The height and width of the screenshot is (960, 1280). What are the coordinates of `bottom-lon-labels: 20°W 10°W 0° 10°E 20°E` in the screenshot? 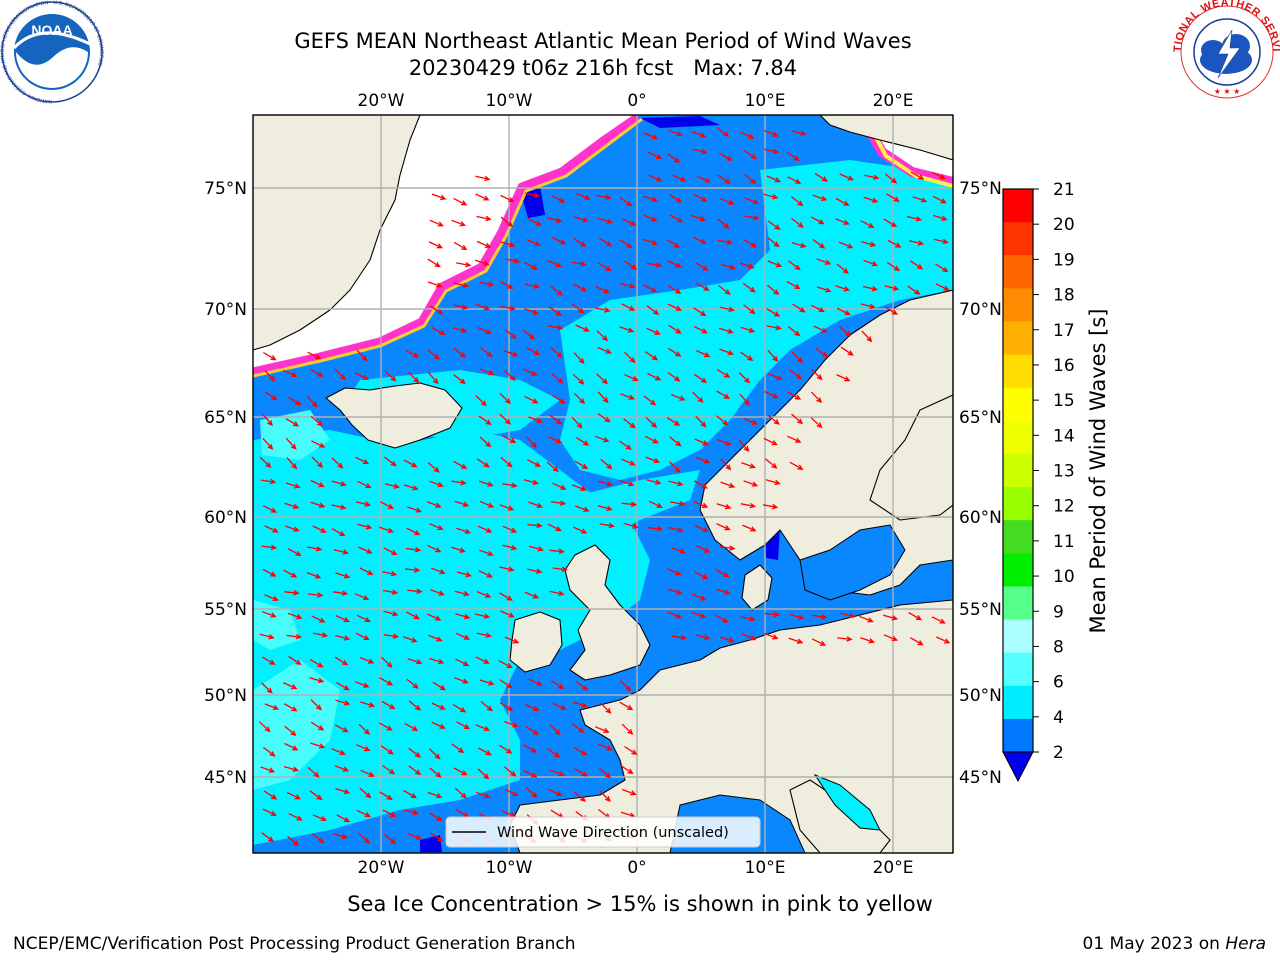 It's located at (636, 868).